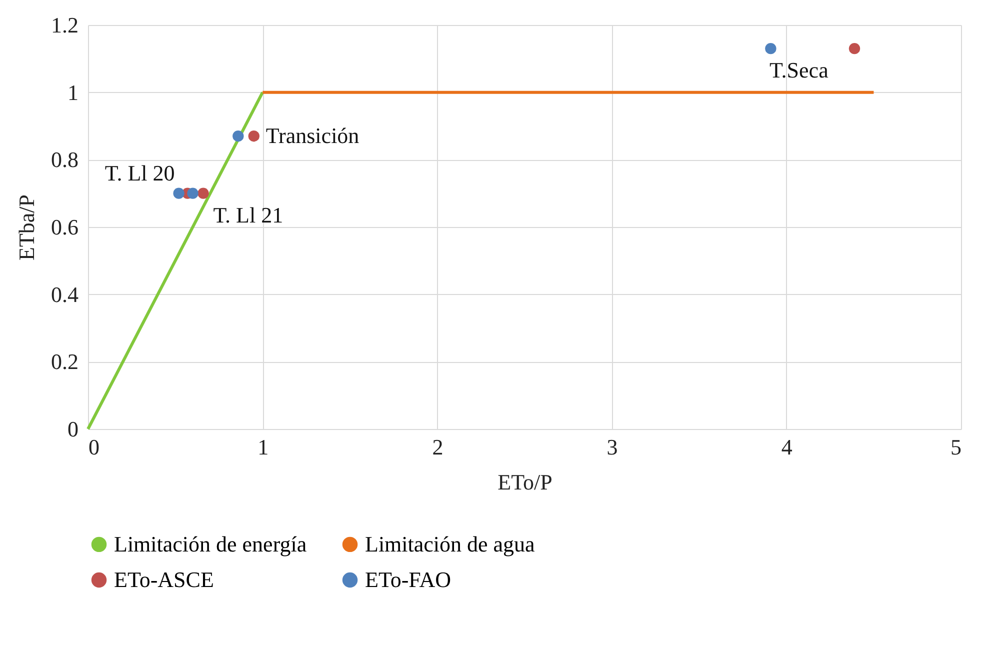 The width and height of the screenshot is (1000, 650). What do you see at coordinates (64, 294) in the screenshot?
I see `y-tick-label: 0.4` at bounding box center [64, 294].